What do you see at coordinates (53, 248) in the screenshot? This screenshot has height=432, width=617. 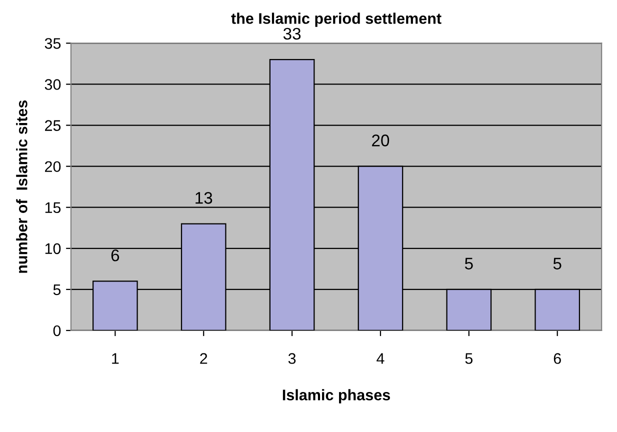 I see `y-tick-label: 10` at bounding box center [53, 248].